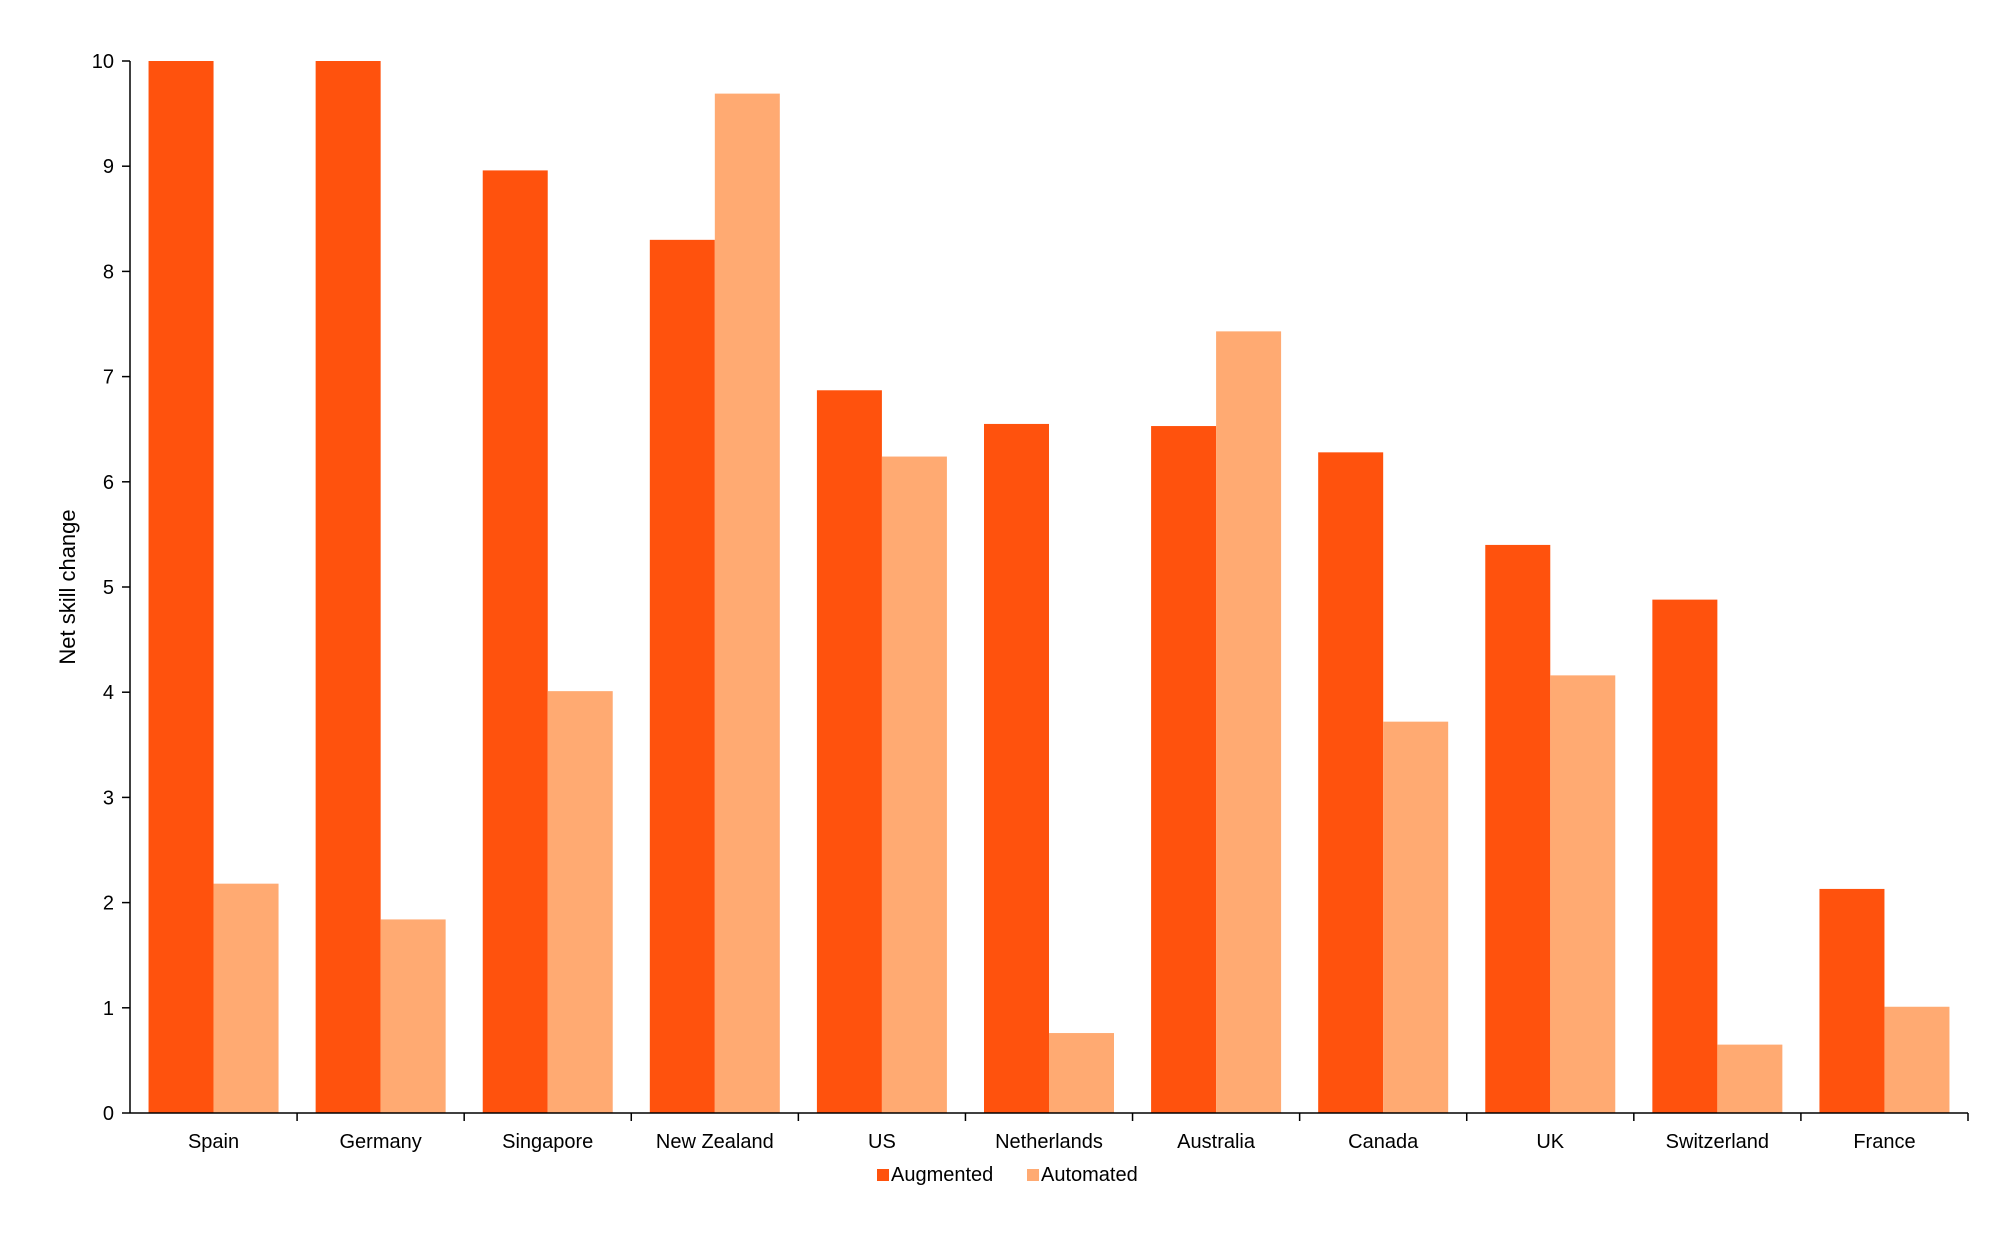 Image resolution: width=2000 pixels, height=1246 pixels. I want to click on bar-automated-us, so click(914, 784).